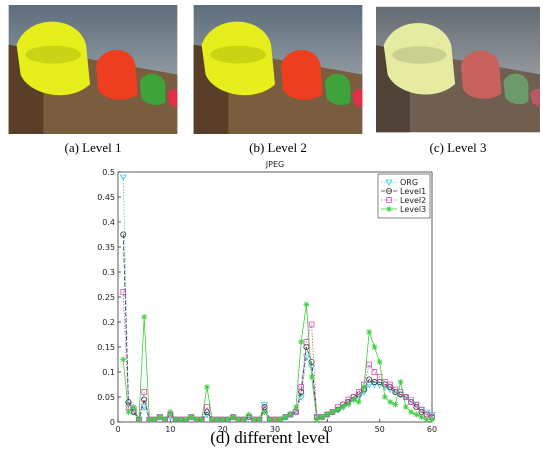 This screenshot has height=450, width=543. I want to click on x-tick-label: 50, so click(380, 429).